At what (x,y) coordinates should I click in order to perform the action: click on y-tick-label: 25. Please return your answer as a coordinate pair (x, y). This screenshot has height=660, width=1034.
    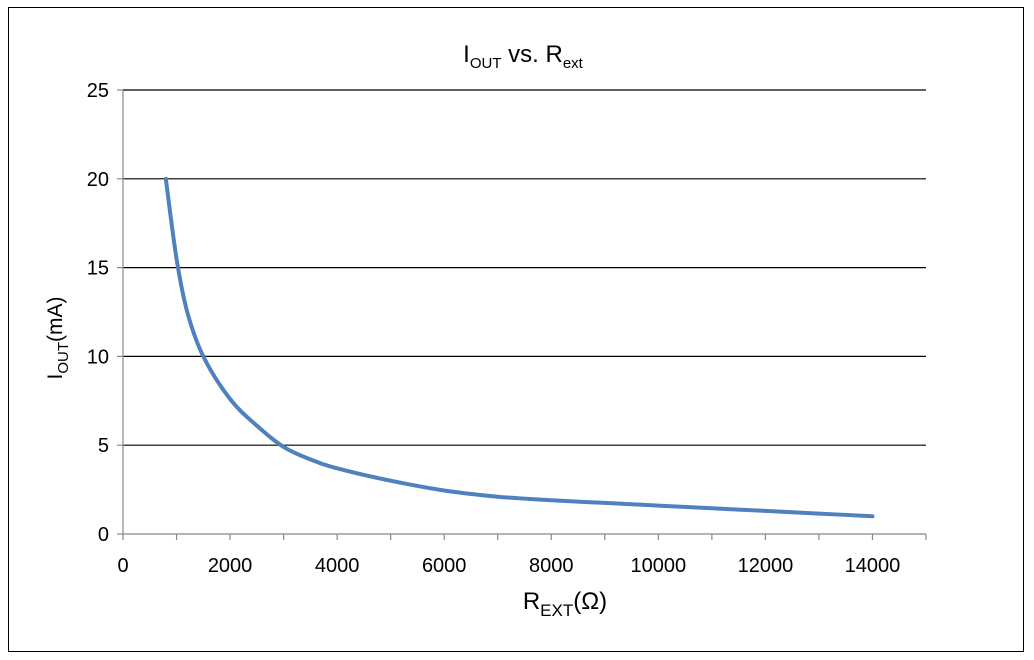
    Looking at the image, I should click on (98, 91).